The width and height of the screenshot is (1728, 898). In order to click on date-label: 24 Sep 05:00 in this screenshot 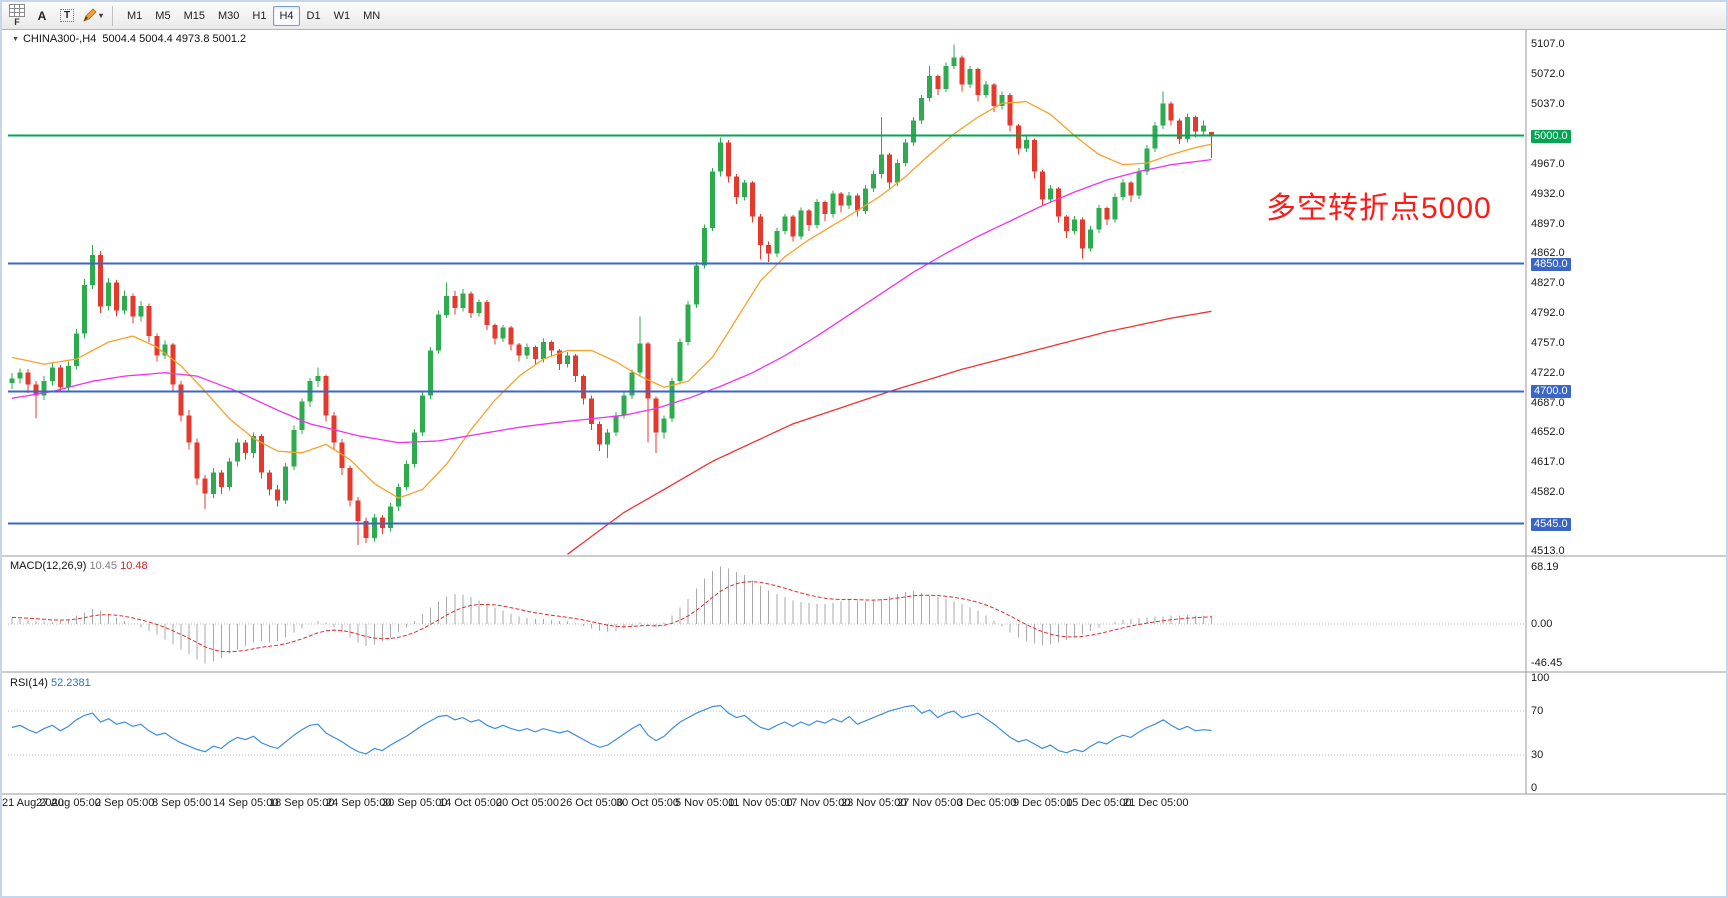, I will do `click(359, 803)`.